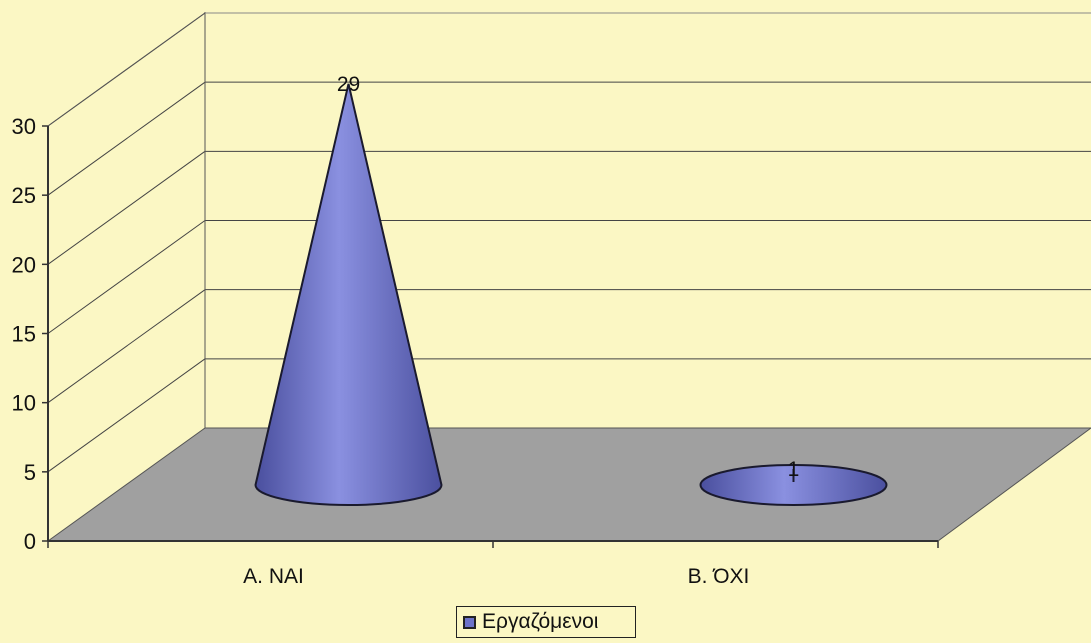 The width and height of the screenshot is (1091, 643). What do you see at coordinates (719, 576) in the screenshot?
I see `x-category-label: Β. ΌΧΙ` at bounding box center [719, 576].